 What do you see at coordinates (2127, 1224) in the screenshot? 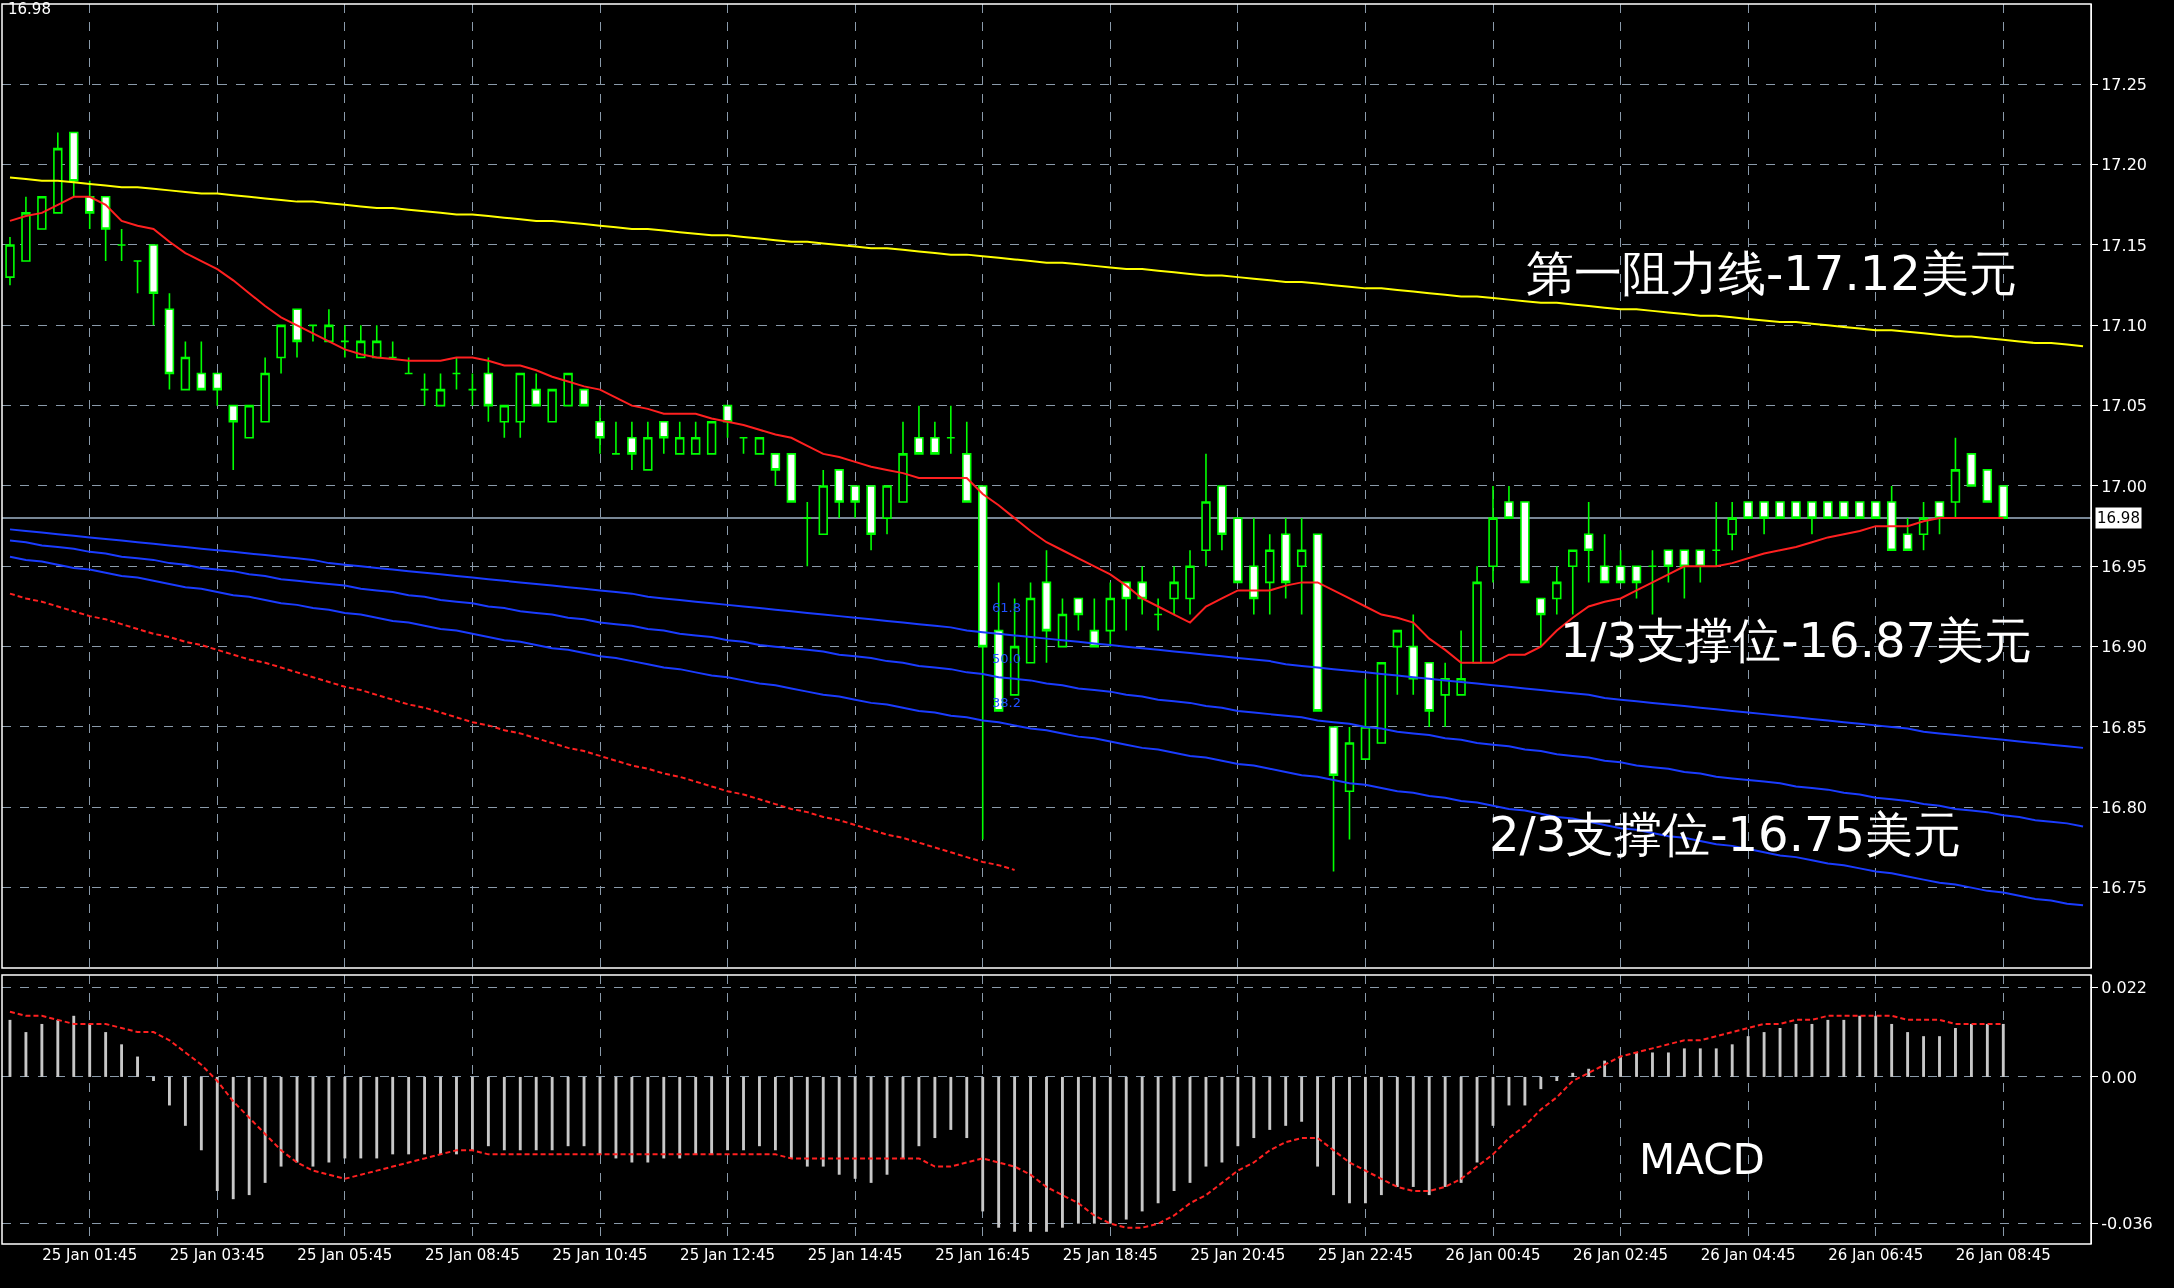
I see `y-tick-label: -0.036` at bounding box center [2127, 1224].